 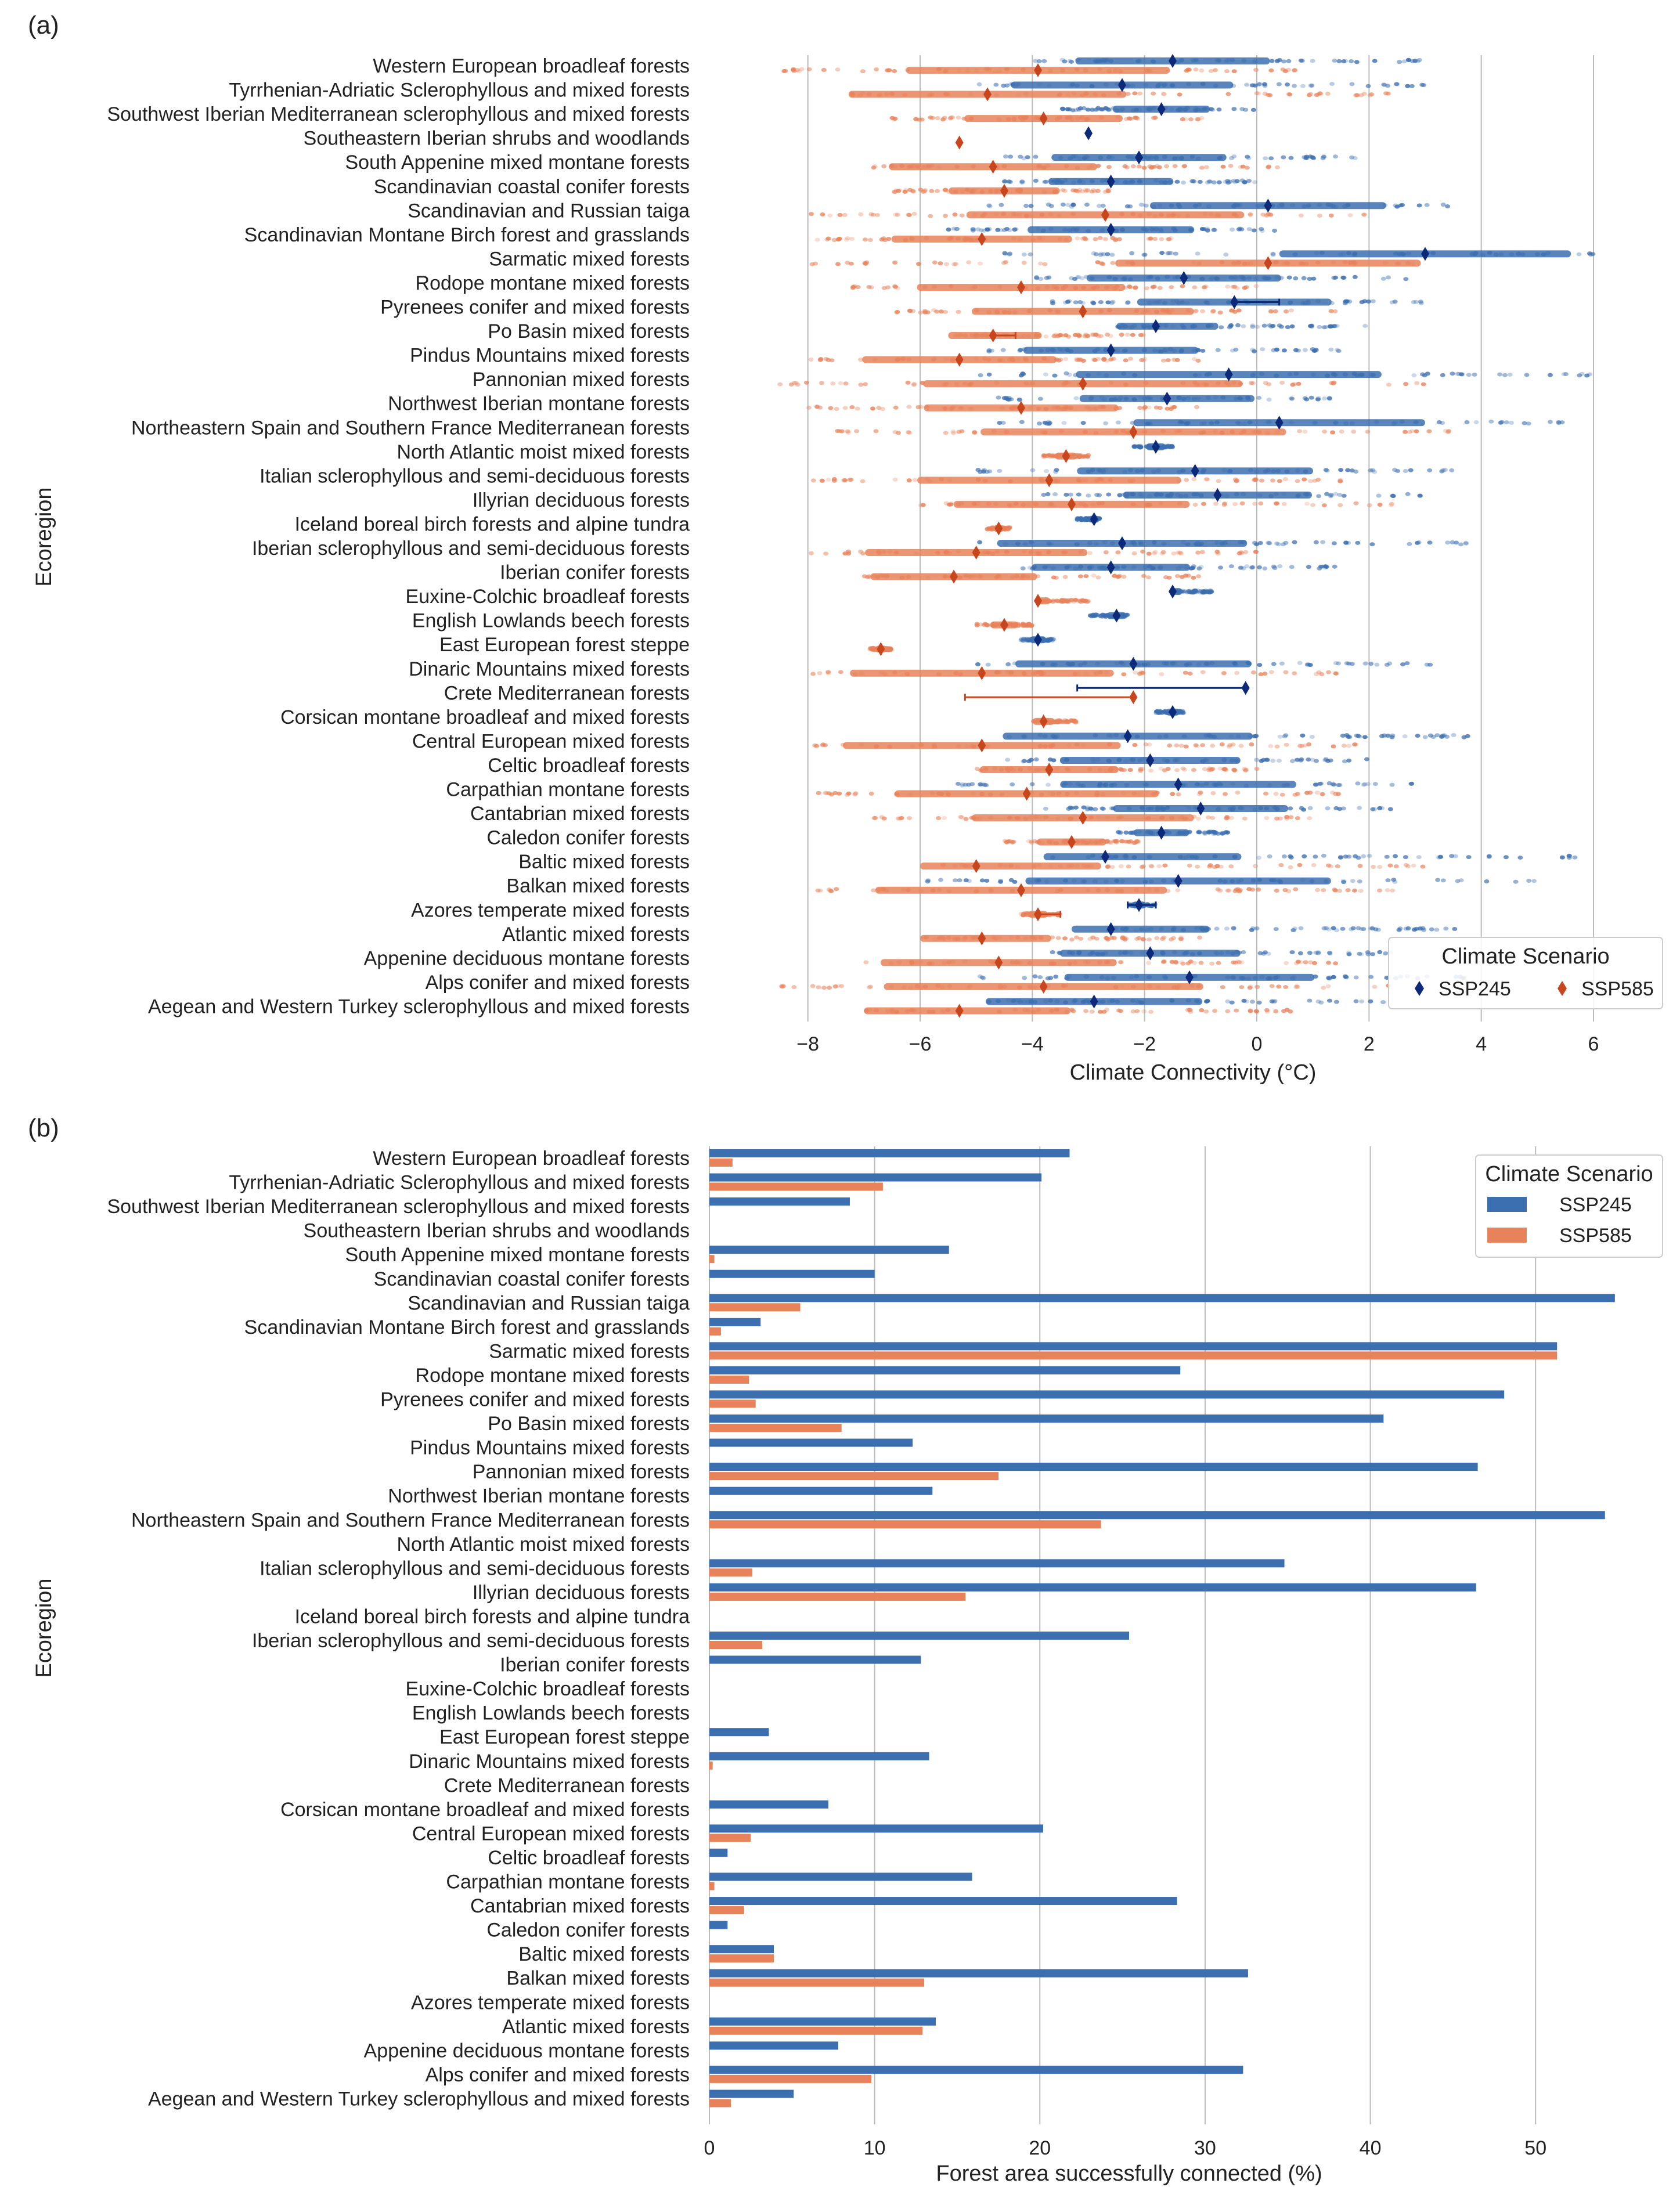 What do you see at coordinates (790, 2078) in the screenshot?
I see `panel-b-ssp585-bar` at bounding box center [790, 2078].